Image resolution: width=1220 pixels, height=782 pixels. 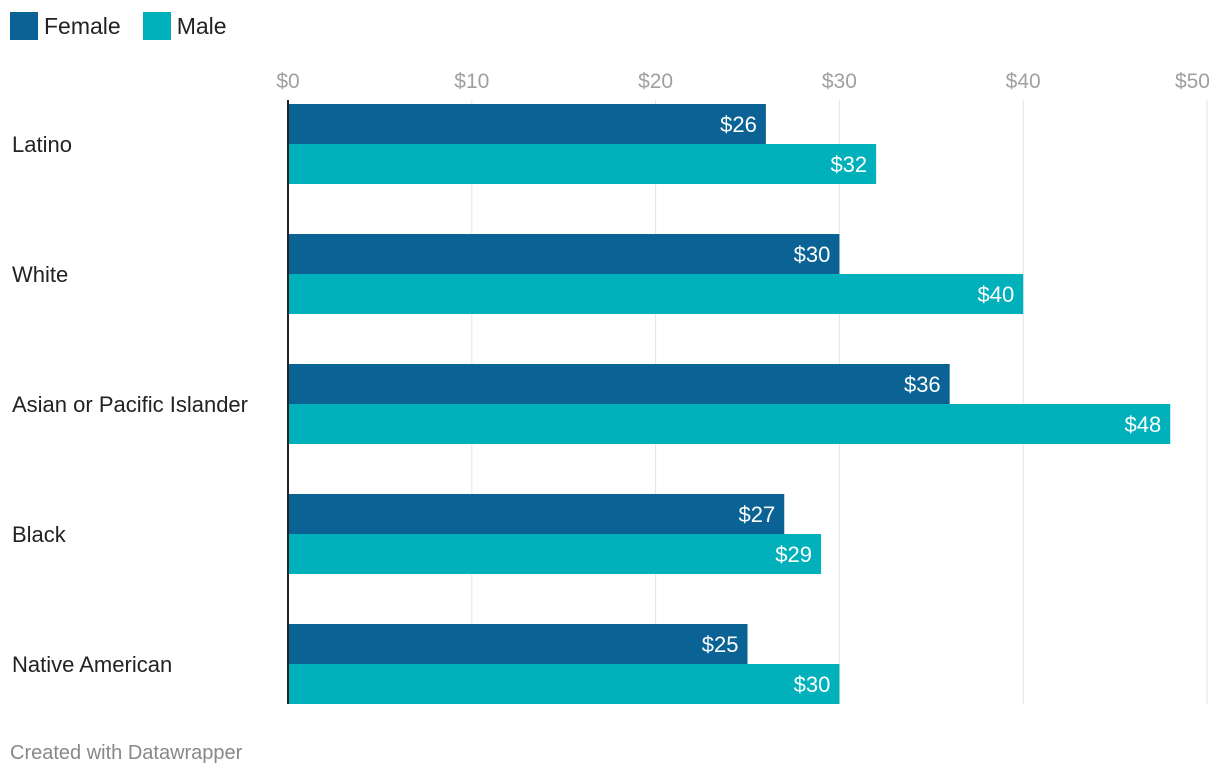 What do you see at coordinates (839, 81) in the screenshot?
I see `x-tick-label: $30` at bounding box center [839, 81].